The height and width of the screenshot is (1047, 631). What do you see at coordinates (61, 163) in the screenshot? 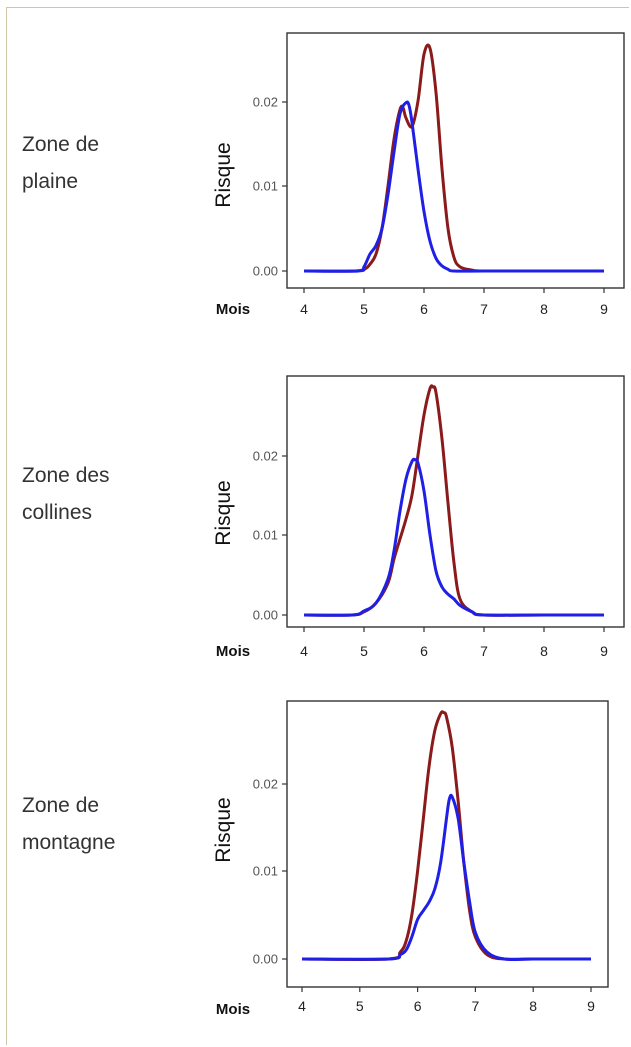
I see `zone-label-plaine: Zone de plaine` at bounding box center [61, 163].